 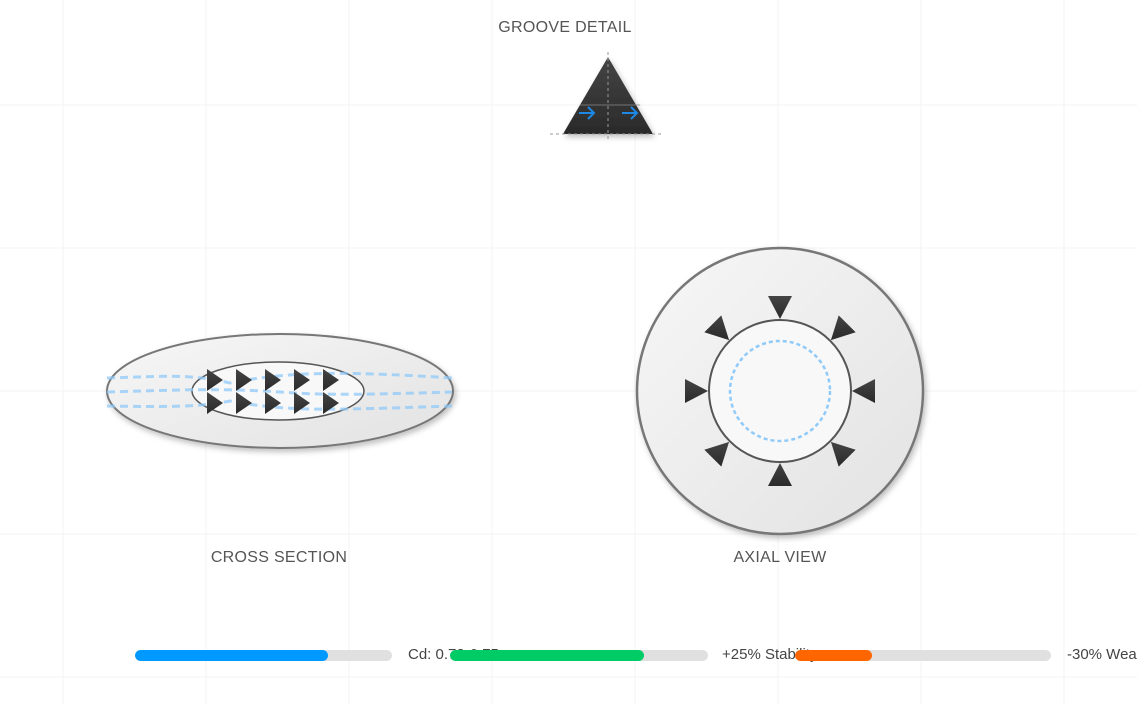 I want to click on axial-view-diagram, so click(x=780, y=391).